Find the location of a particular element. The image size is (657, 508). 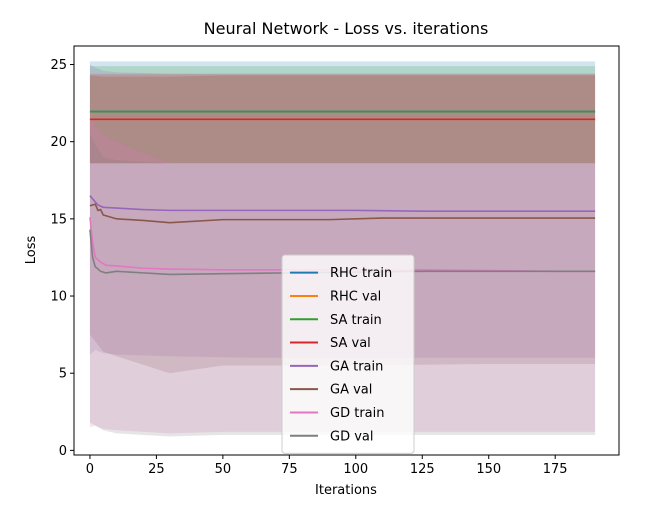

legend-label-ga-train: GA train is located at coordinates (356, 366).